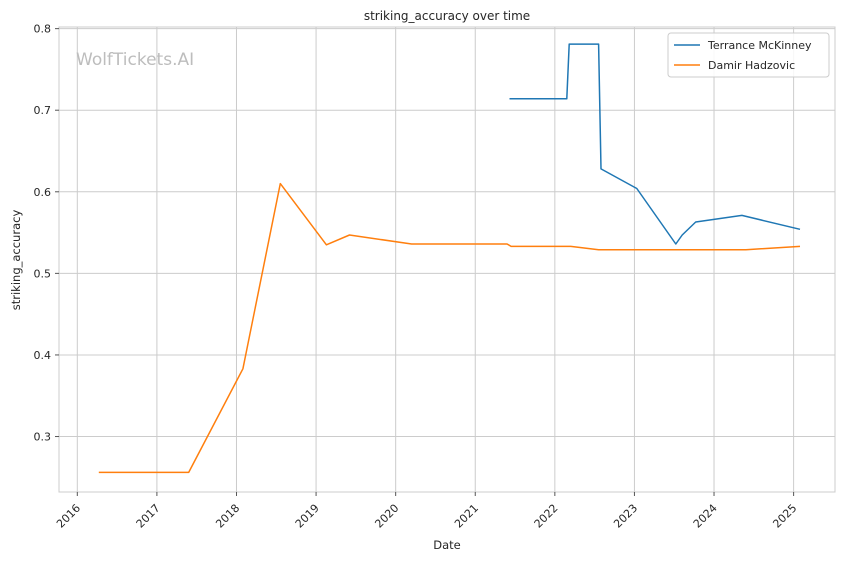 Image resolution: width=844 pixels, height=561 pixels. What do you see at coordinates (16, 260) in the screenshot?
I see `y-axis-title: striking_accuracy` at bounding box center [16, 260].